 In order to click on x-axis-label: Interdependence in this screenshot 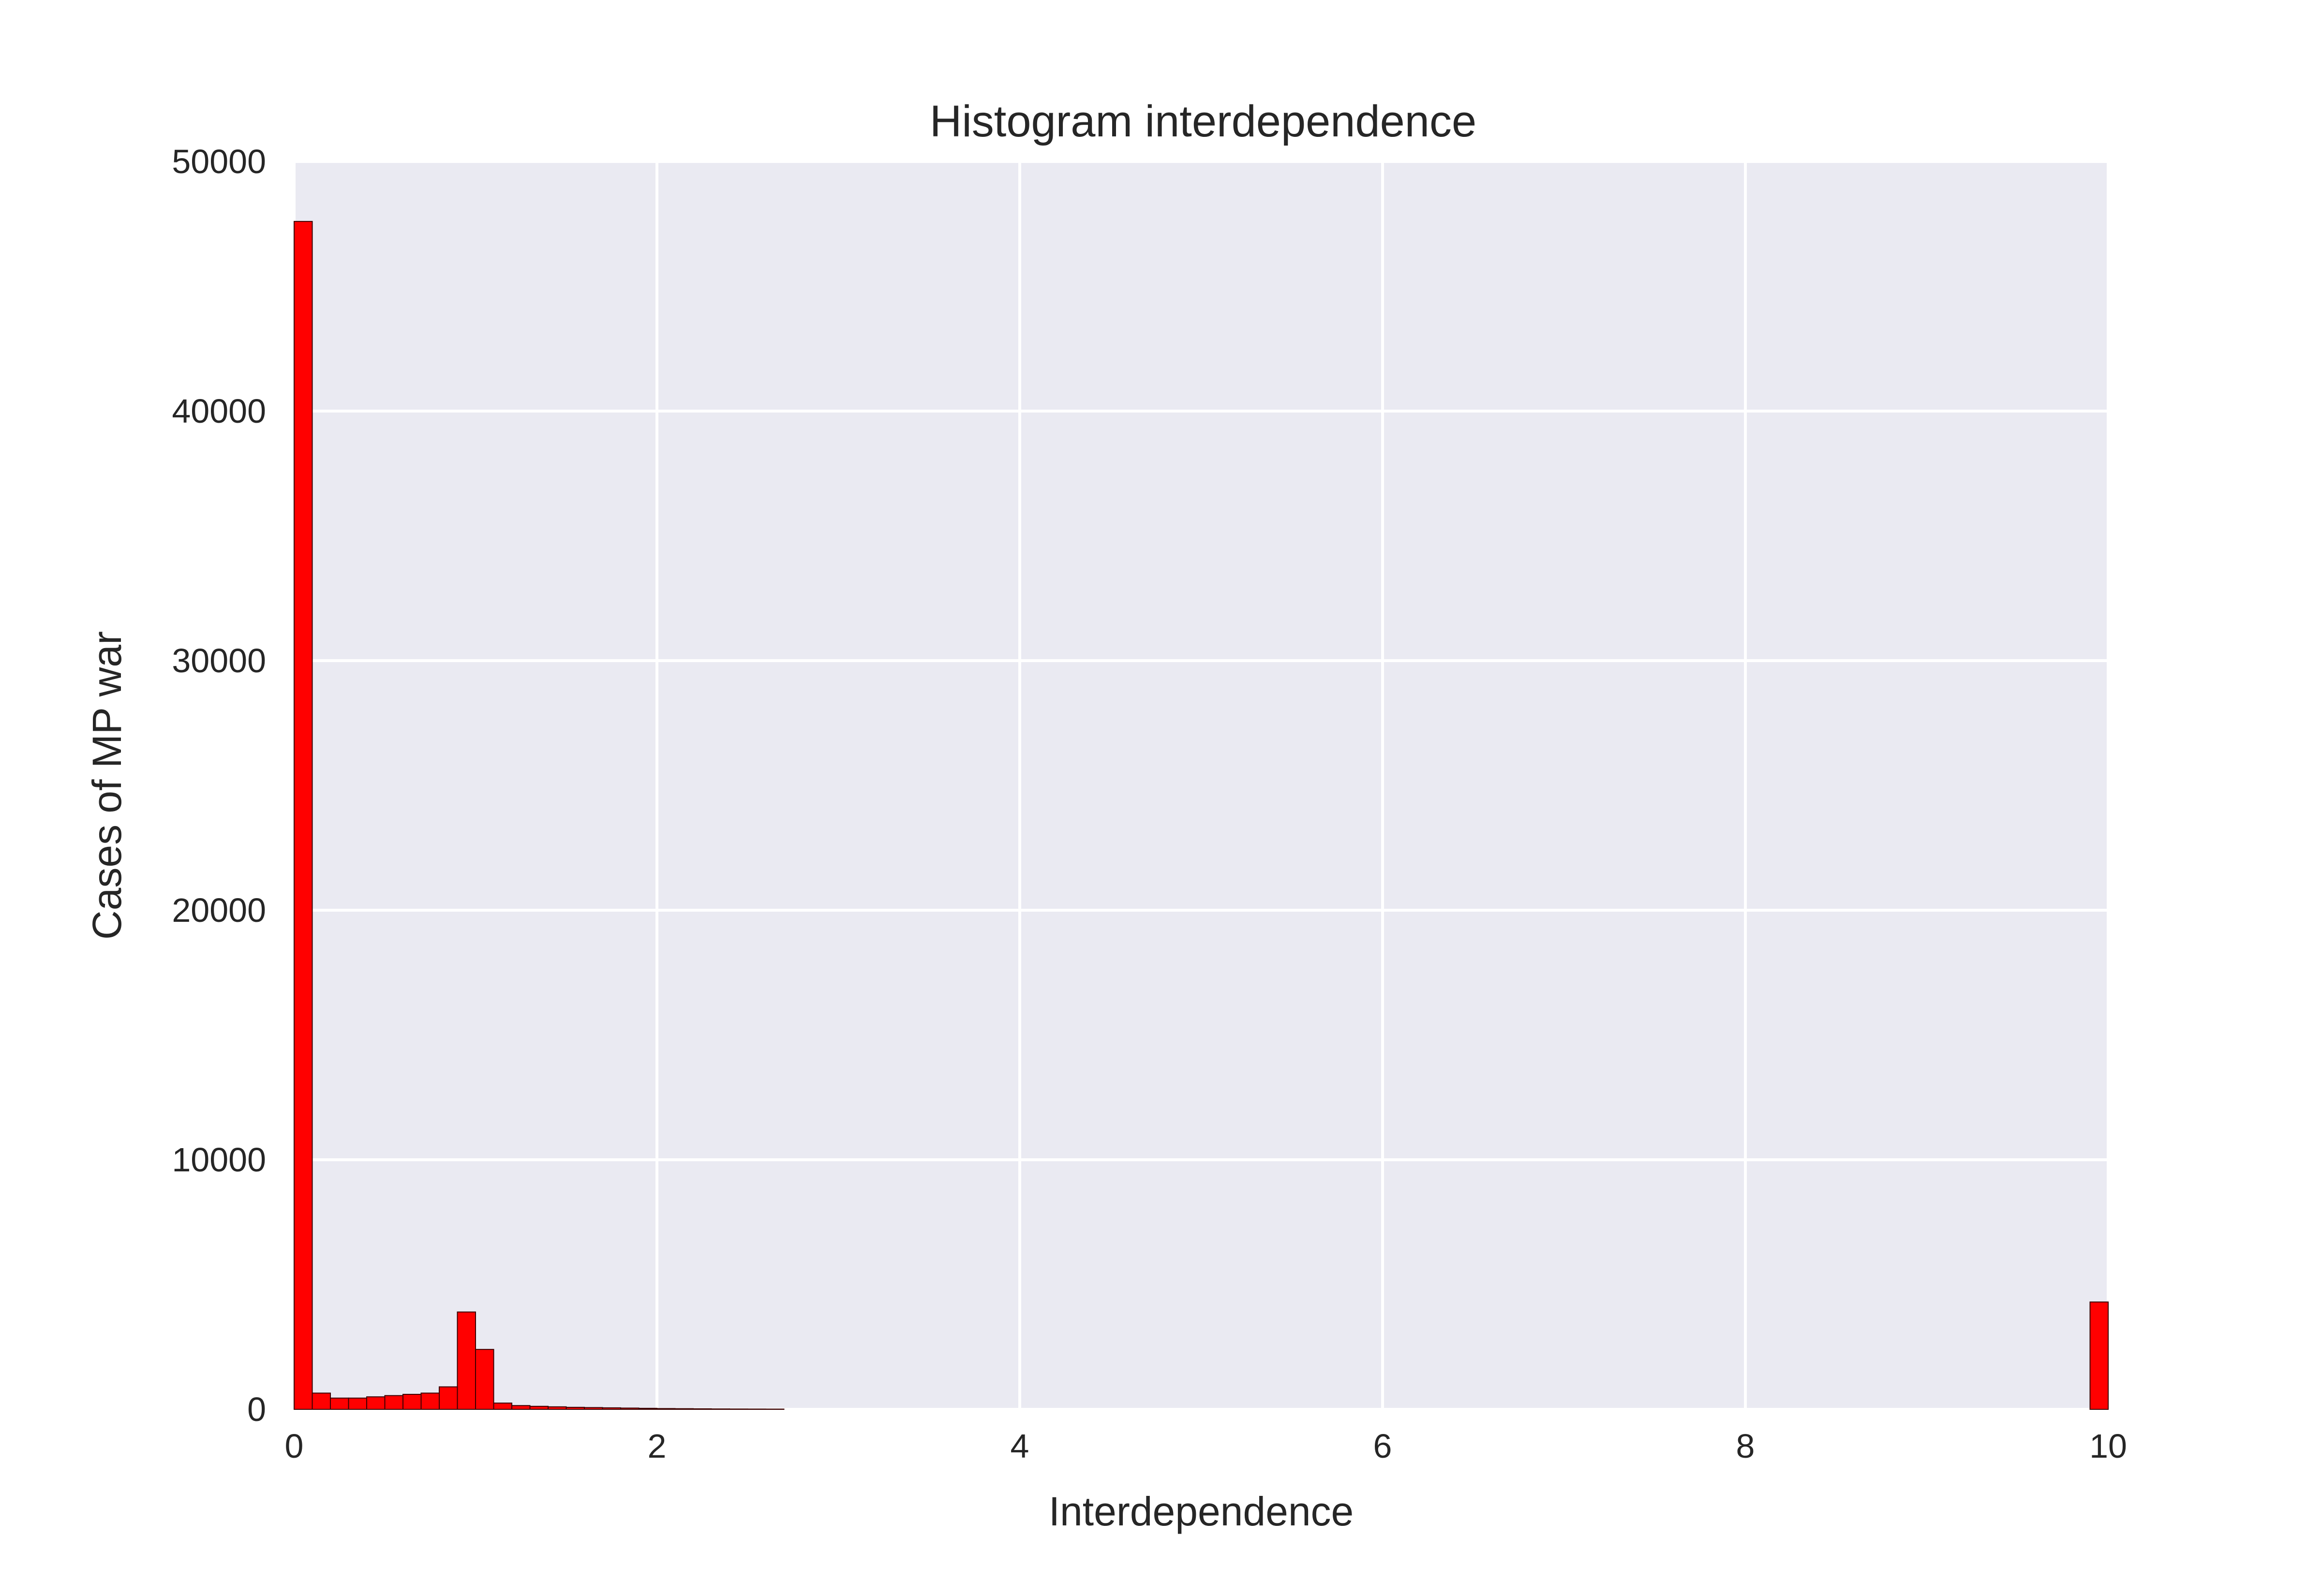, I will do `click(1201, 1511)`.